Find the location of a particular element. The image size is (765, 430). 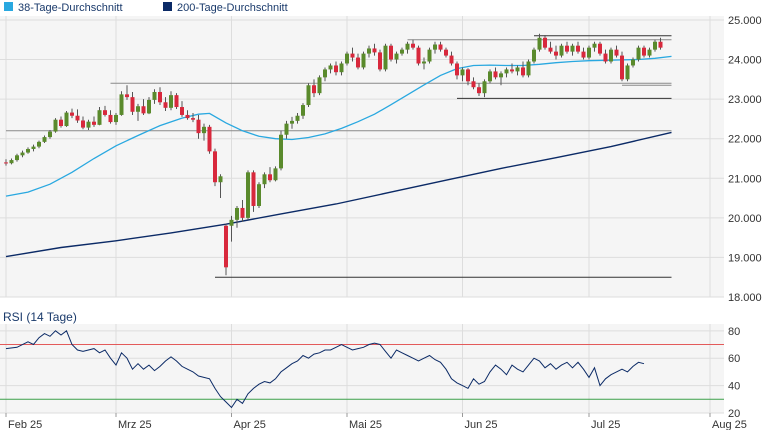

rsi-tick-label: 60 is located at coordinates (734, 359).